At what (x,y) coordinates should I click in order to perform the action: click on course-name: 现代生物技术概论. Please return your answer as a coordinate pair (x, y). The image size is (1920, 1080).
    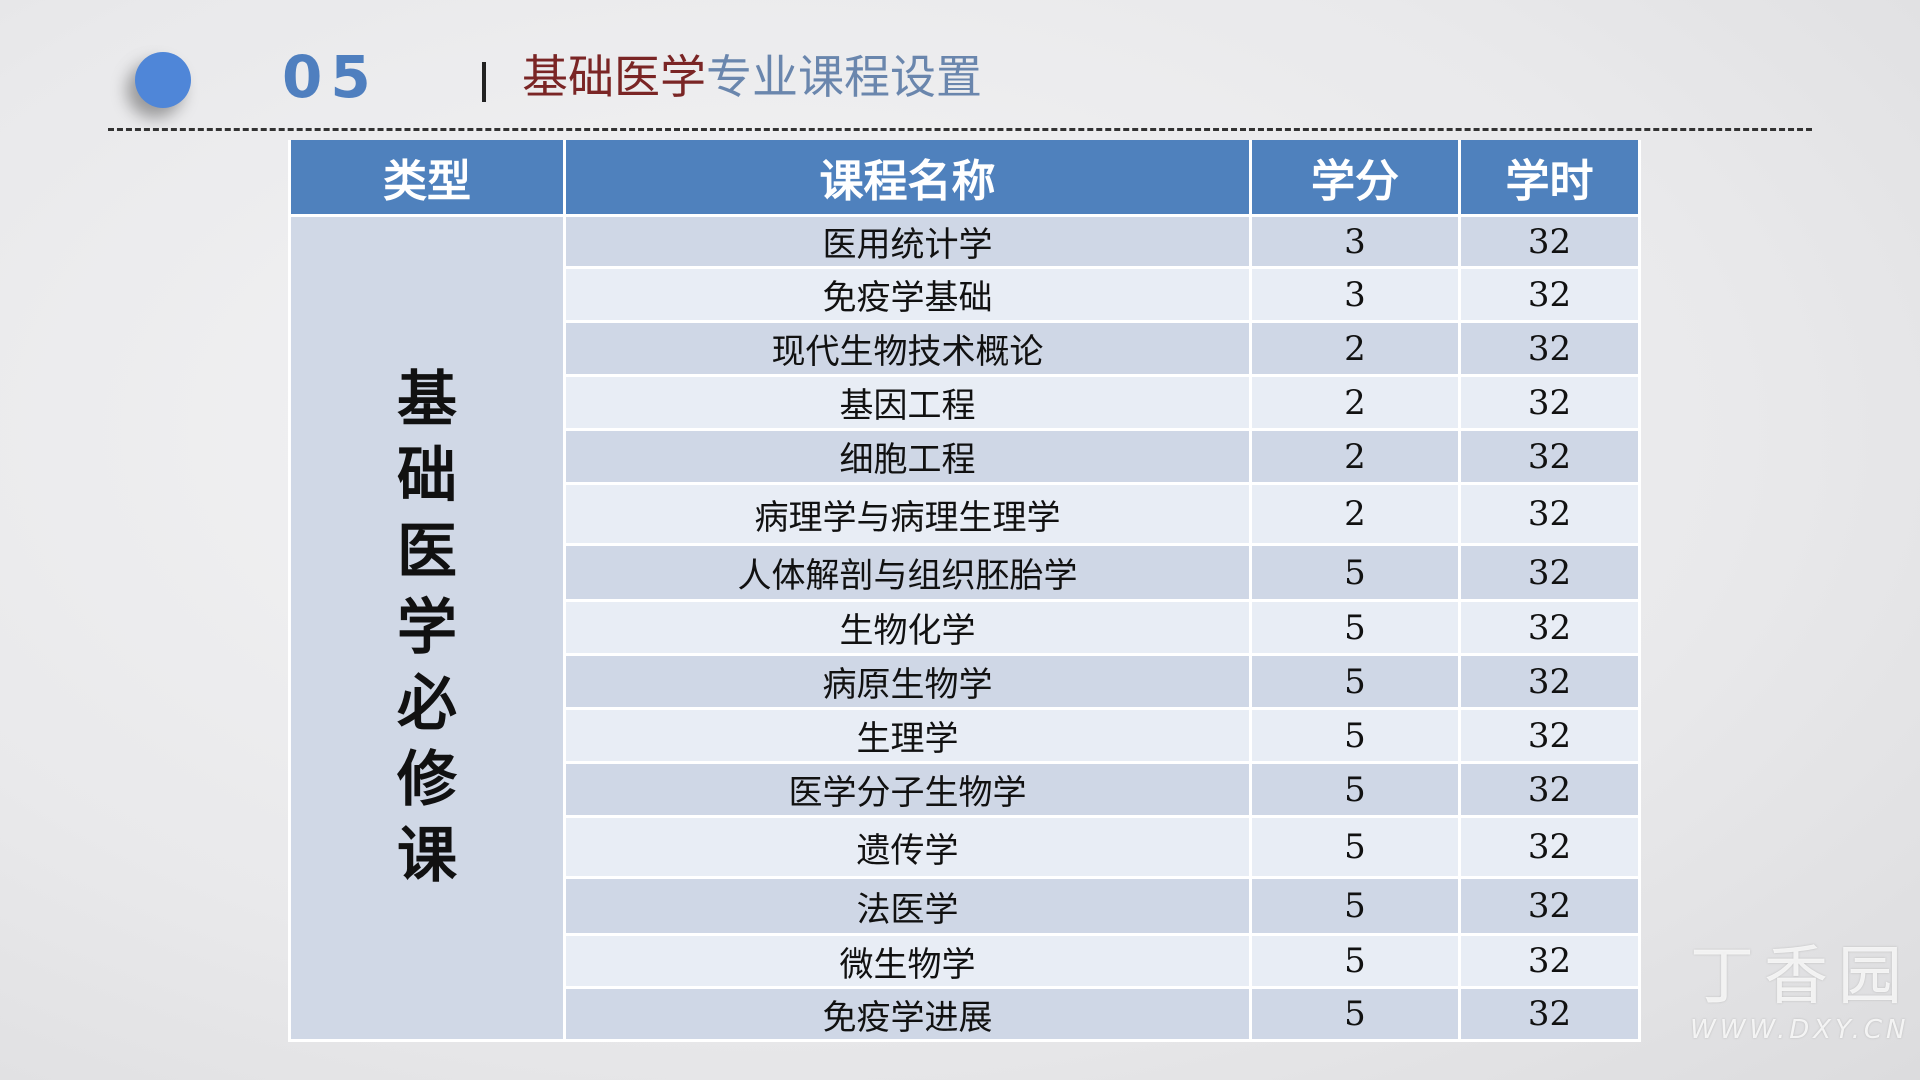
    Looking at the image, I should click on (907, 348).